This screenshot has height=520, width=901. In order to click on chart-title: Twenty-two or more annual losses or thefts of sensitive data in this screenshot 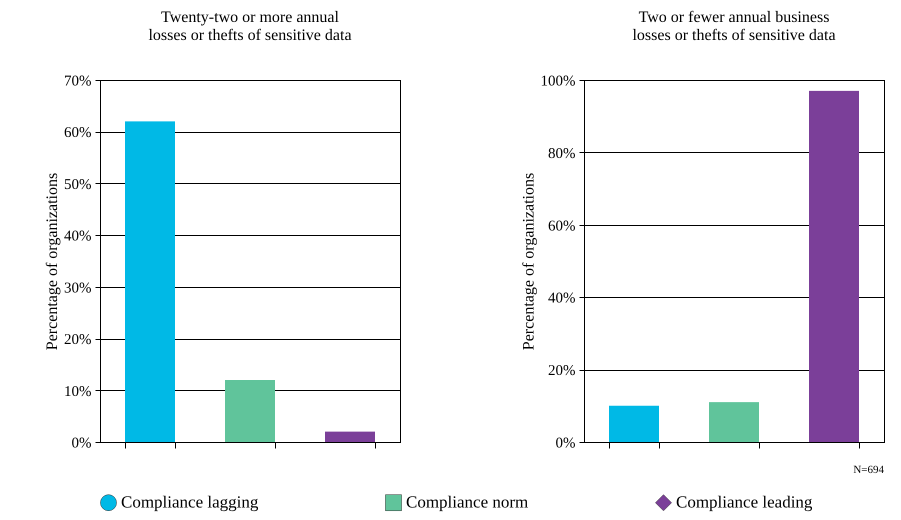, I will do `click(250, 26)`.